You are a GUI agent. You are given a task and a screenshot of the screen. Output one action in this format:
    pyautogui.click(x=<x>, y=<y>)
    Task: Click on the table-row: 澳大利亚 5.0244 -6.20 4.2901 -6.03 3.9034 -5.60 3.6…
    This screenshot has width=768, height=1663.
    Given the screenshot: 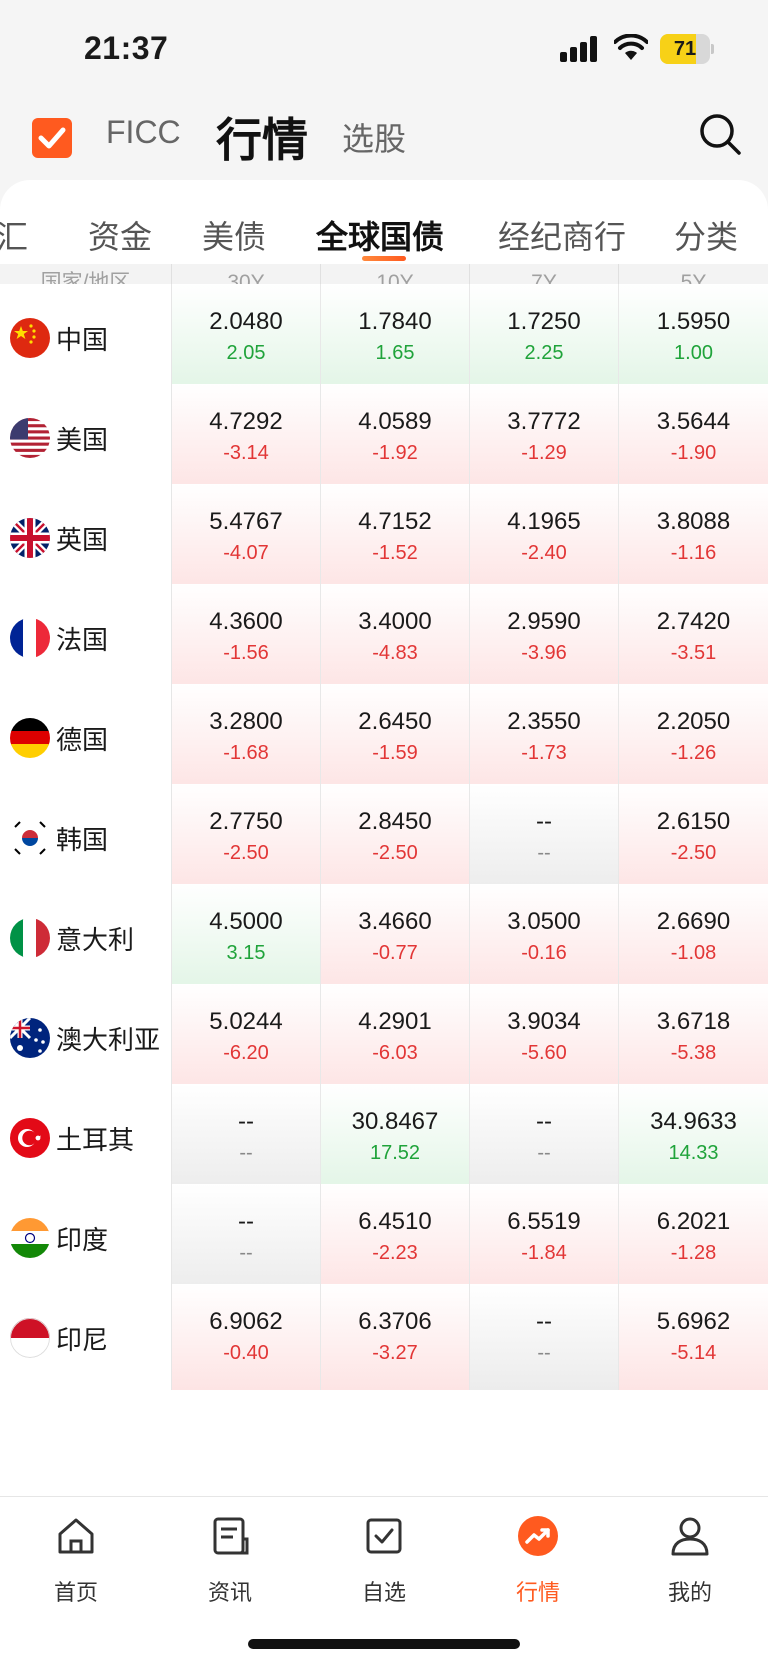 What is the action you would take?
    pyautogui.click(x=384, y=1037)
    